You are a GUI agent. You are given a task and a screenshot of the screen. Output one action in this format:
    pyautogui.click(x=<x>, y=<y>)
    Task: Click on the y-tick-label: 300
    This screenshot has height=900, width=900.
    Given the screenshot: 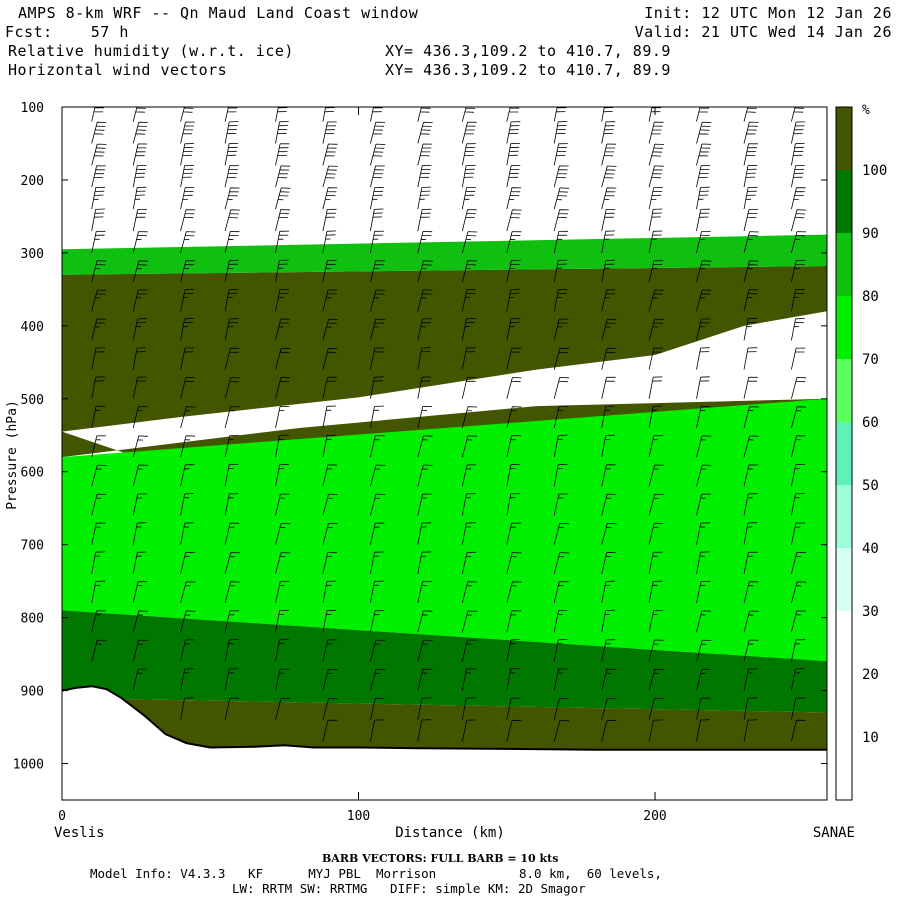 What is the action you would take?
    pyautogui.click(x=32, y=254)
    